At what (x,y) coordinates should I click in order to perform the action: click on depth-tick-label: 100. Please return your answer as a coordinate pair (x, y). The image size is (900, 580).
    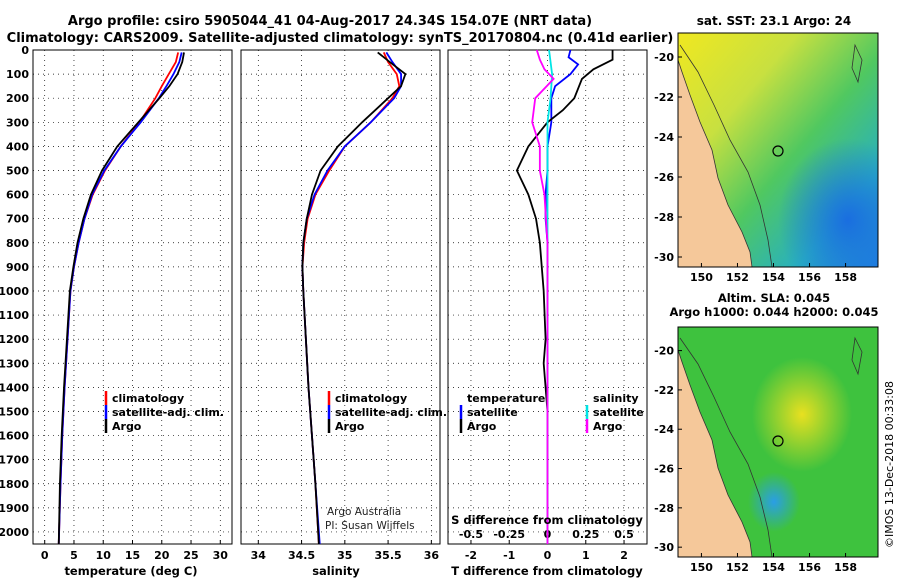
    Looking at the image, I should click on (17, 74).